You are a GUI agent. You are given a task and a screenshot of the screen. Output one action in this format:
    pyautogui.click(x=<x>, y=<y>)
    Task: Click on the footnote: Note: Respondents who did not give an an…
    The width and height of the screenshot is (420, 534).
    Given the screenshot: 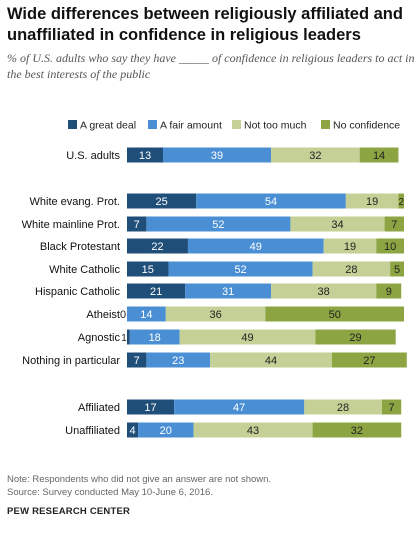 What is the action you would take?
    pyautogui.click(x=139, y=486)
    